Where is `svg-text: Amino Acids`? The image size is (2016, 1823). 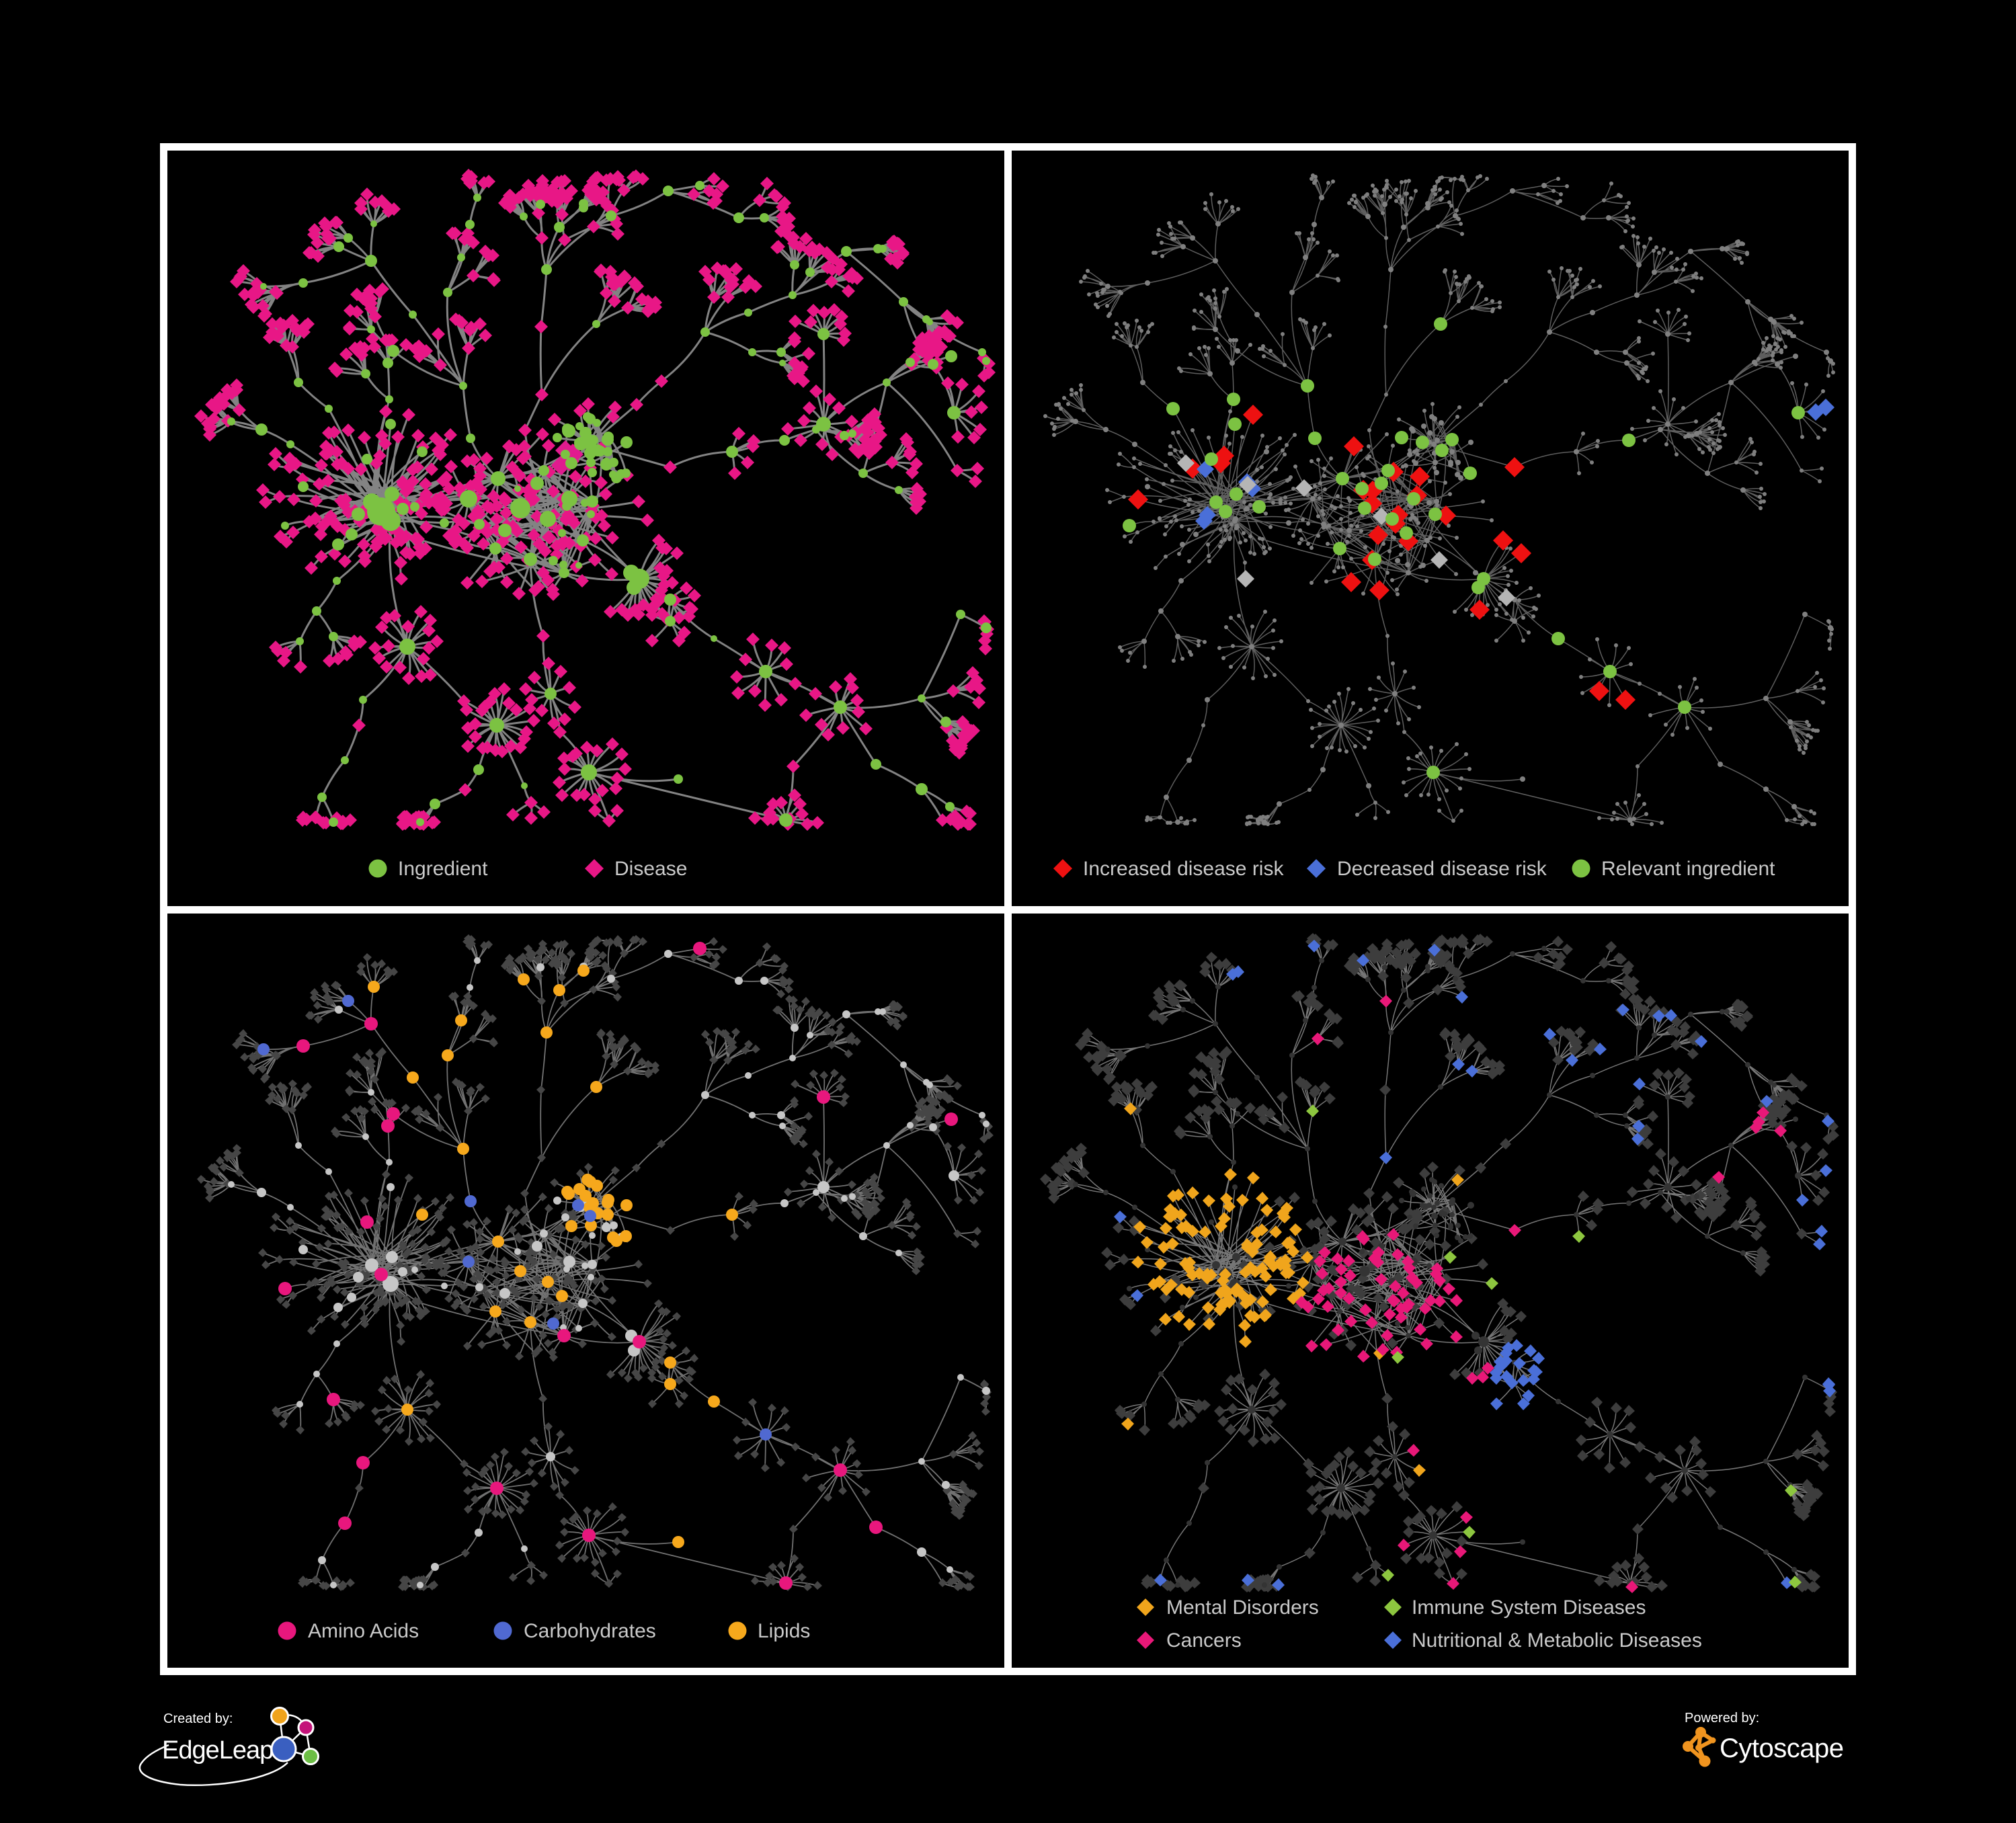 svg-text: Amino Acids is located at coordinates (363, 1631).